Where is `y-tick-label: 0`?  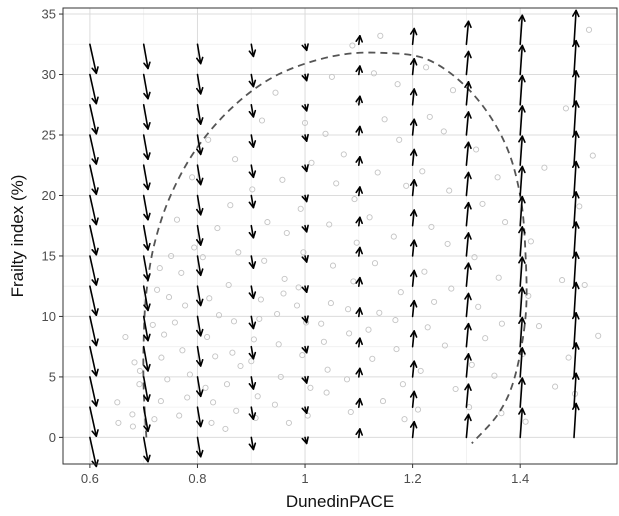 y-tick-label: 0 is located at coordinates (52, 437).